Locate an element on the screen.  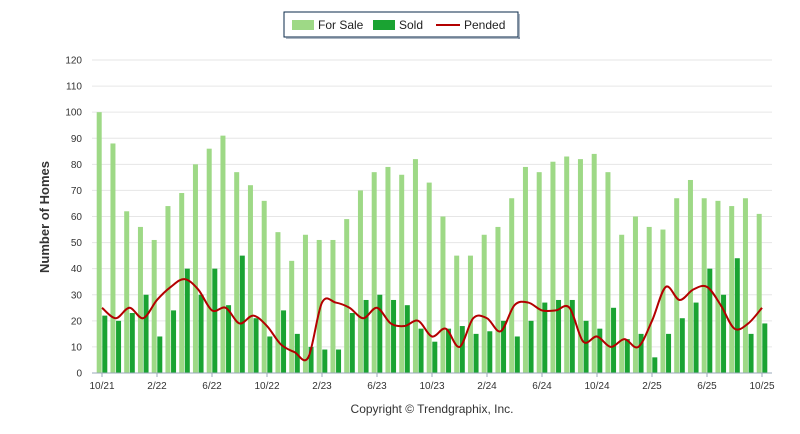
legend-label-for-sale: For Sale is located at coordinates (341, 25).